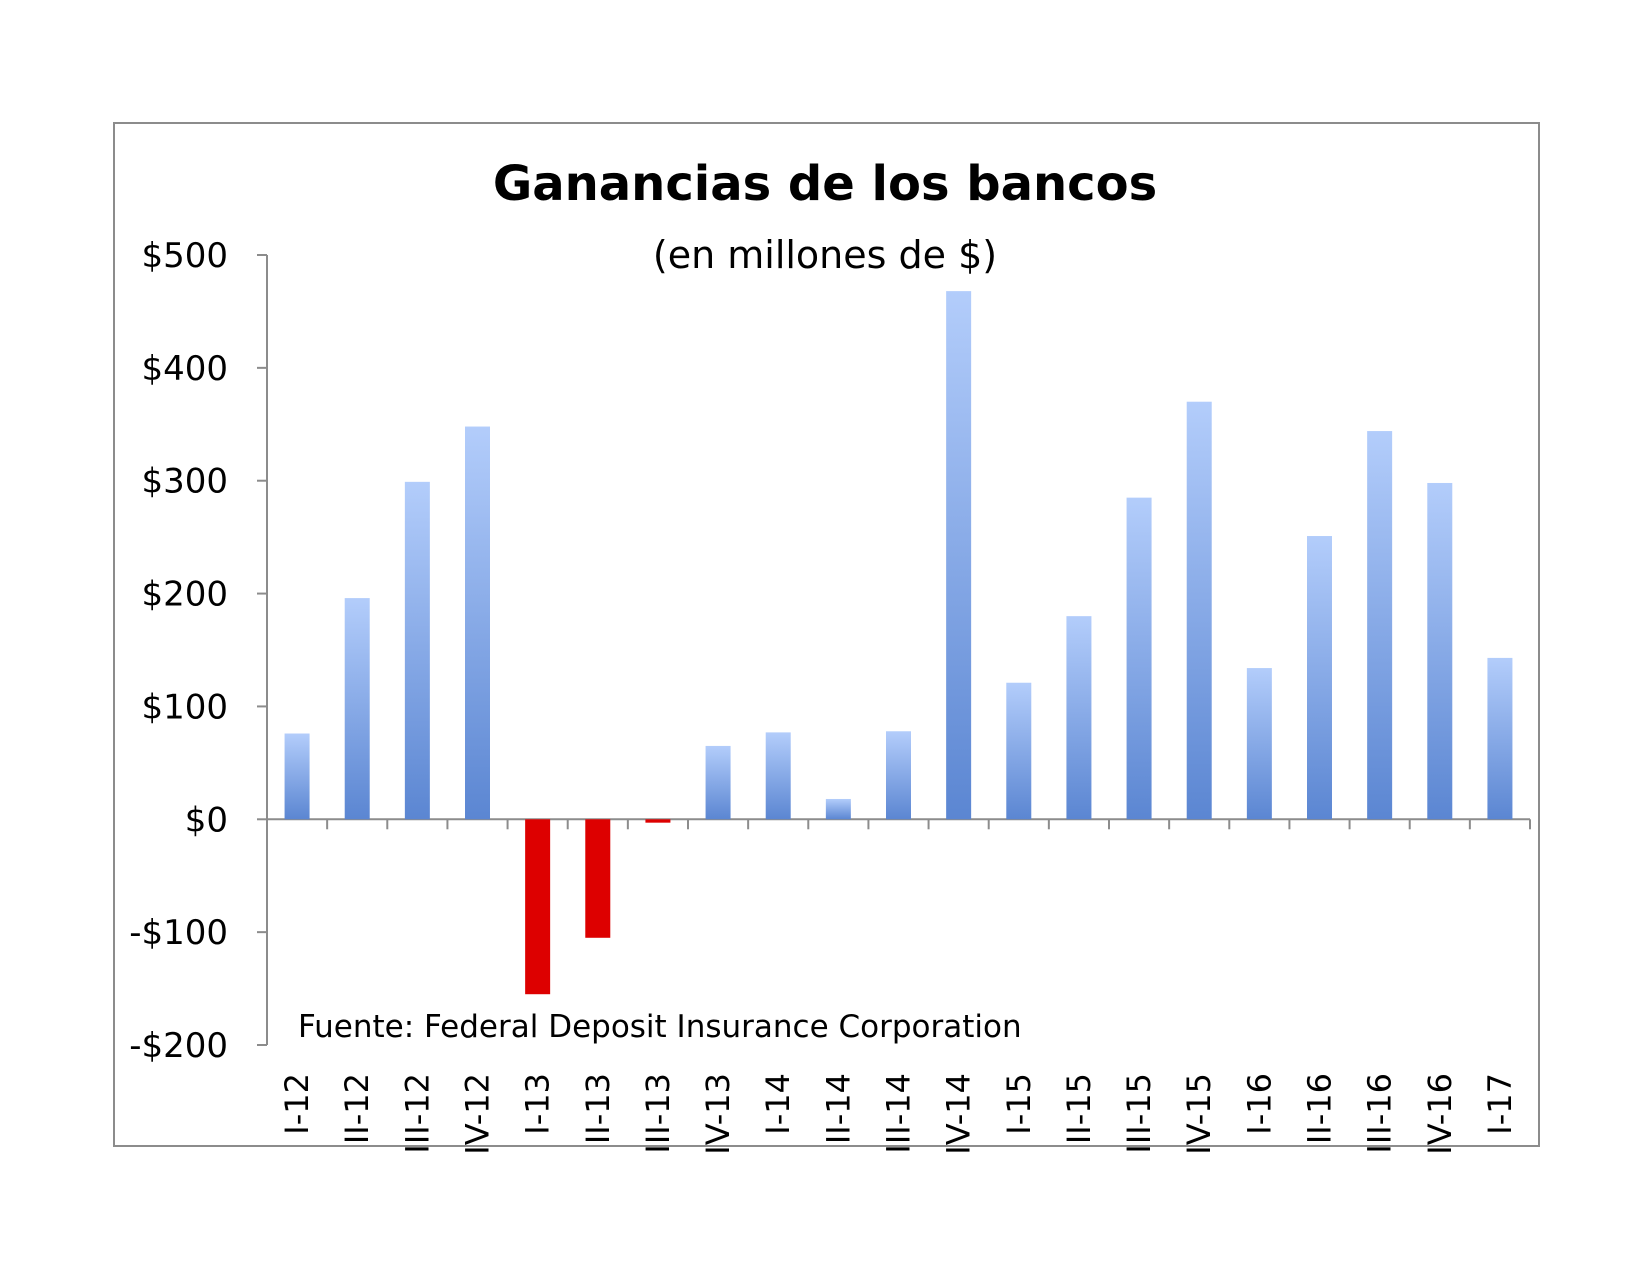 This screenshot has height=1275, width=1650. I want to click on x-tick-label: II-12, so click(357, 1108).